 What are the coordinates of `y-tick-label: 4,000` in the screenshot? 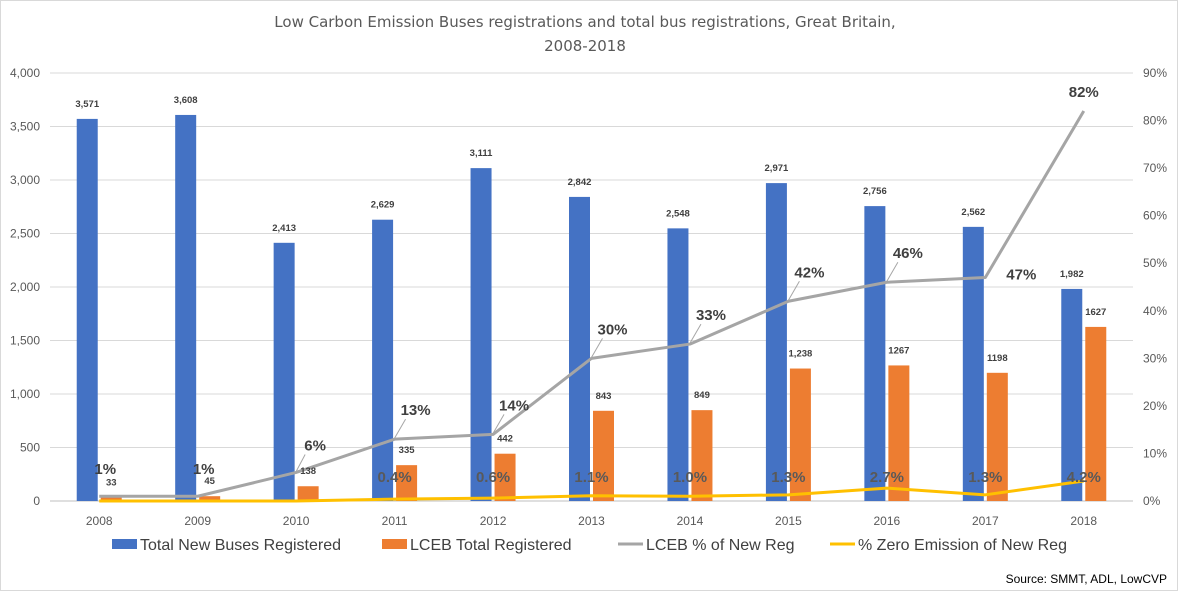 It's located at (25, 73).